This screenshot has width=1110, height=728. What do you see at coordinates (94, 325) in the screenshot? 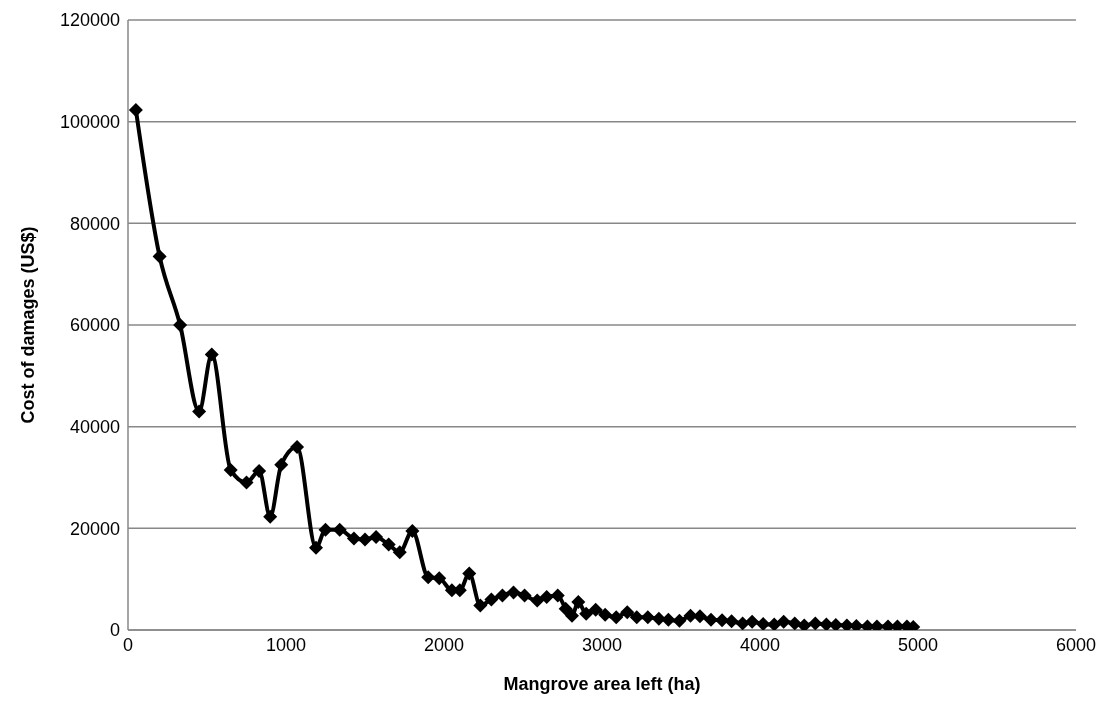
I see `y-tick-label: 60000` at bounding box center [94, 325].